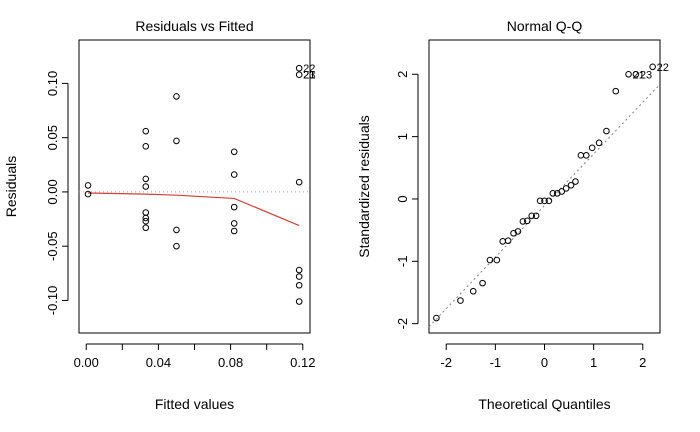  What do you see at coordinates (52, 137) in the screenshot?
I see `y-tick-label: 0.05` at bounding box center [52, 137].